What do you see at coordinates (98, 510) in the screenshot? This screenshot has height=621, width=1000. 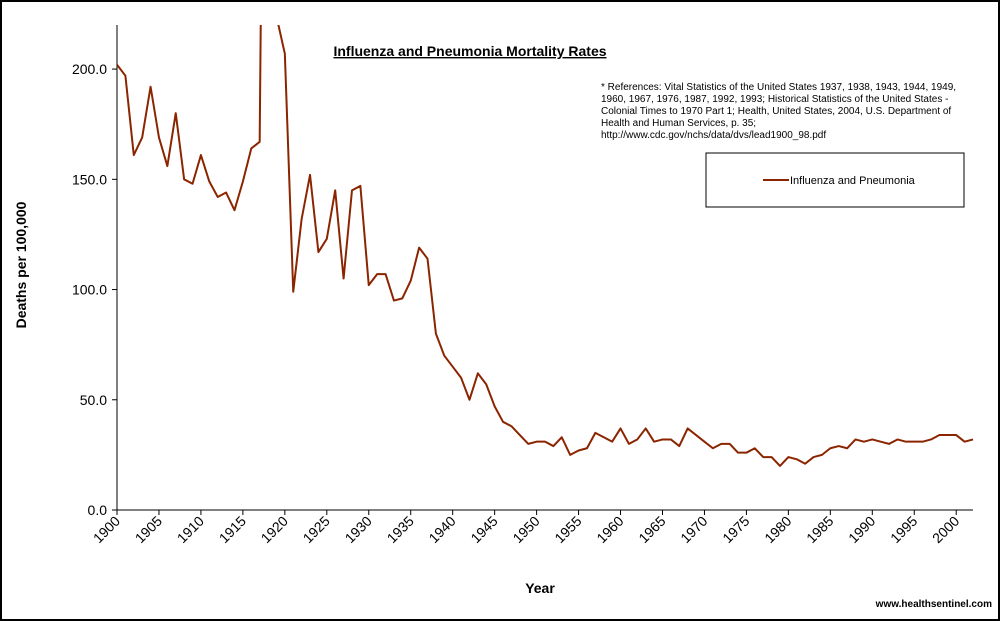 I see `y-tick-label: 0.0` at bounding box center [98, 510].